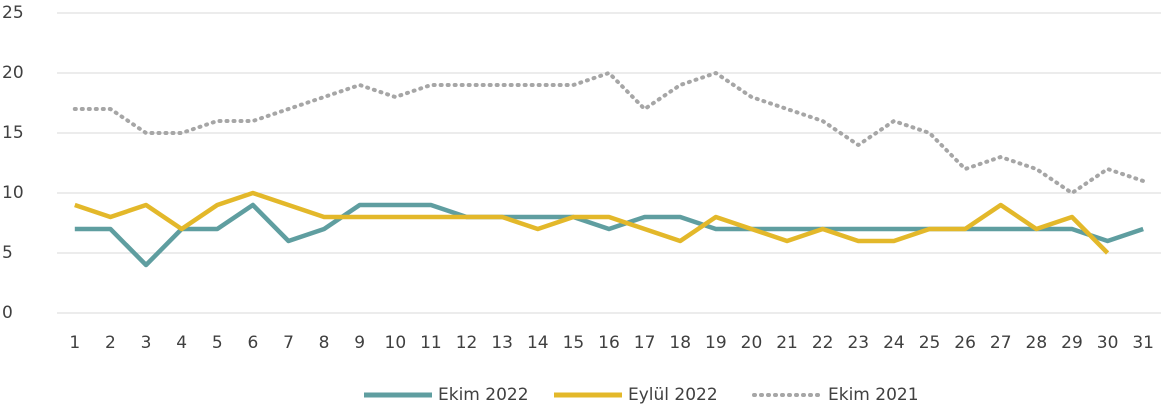 This screenshot has width=1171, height=414. I want to click on x-tick-label: 31, so click(1143, 343).